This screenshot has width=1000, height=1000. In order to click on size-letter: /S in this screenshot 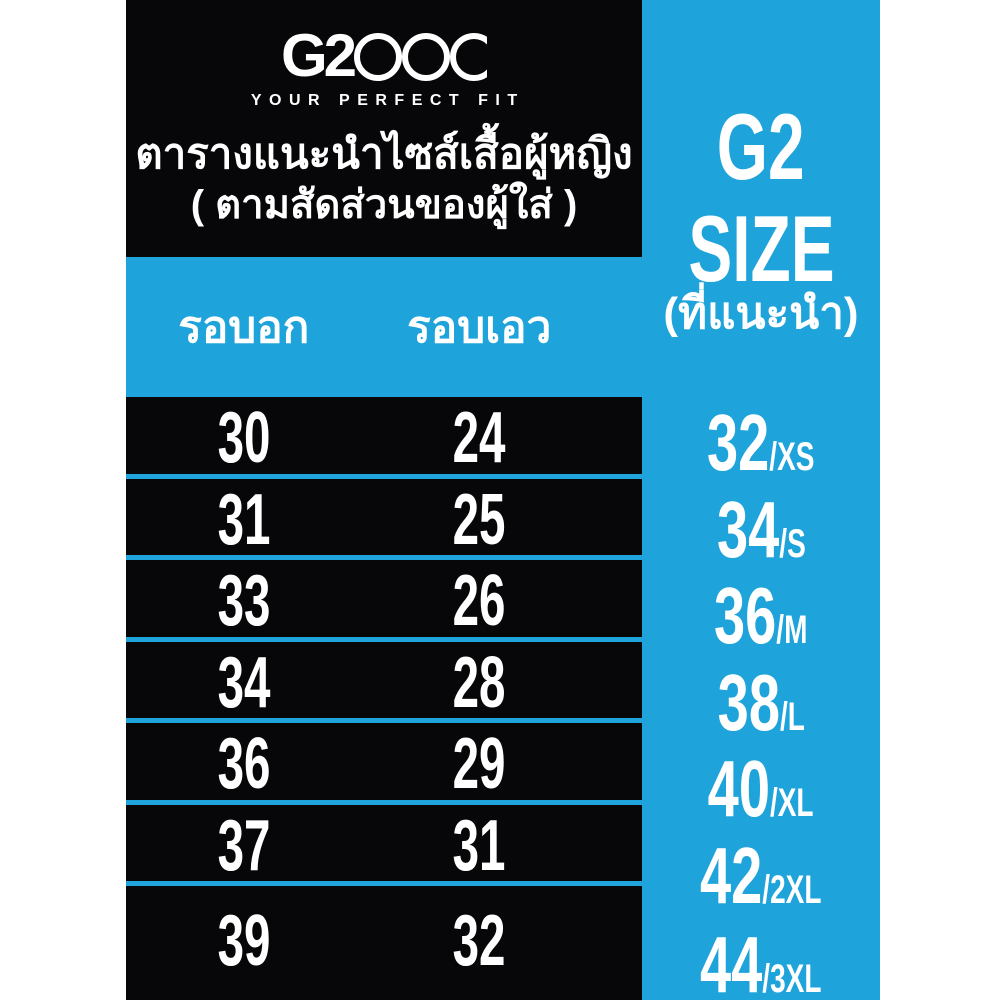, I will do `click(792, 543)`.